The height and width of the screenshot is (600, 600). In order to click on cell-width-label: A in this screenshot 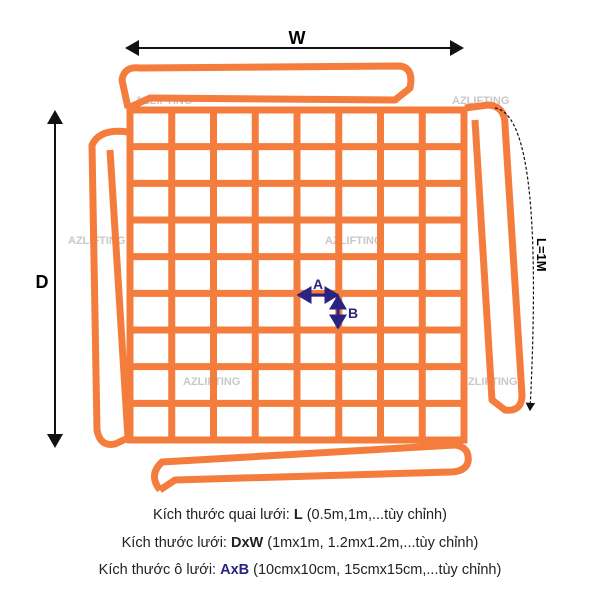, I will do `click(318, 284)`.